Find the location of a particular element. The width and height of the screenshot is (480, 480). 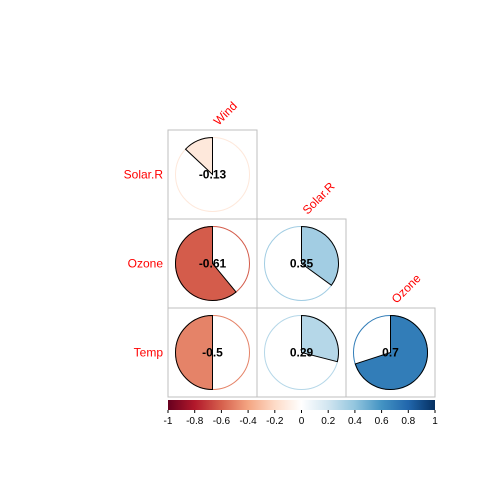

correlation-value-label: 0.35 is located at coordinates (302, 264).